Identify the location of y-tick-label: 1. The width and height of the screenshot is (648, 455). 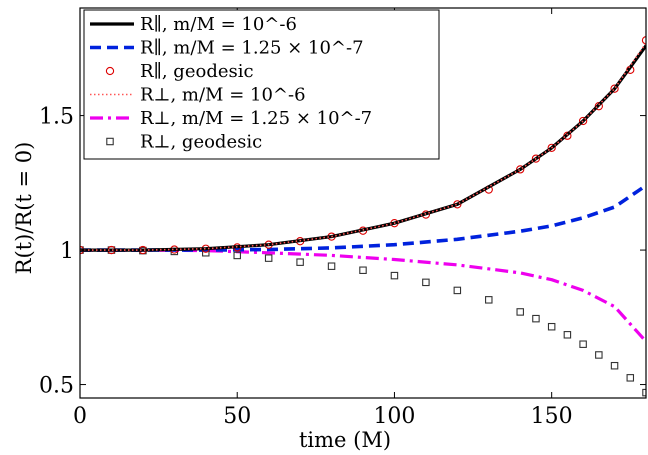
(67, 251).